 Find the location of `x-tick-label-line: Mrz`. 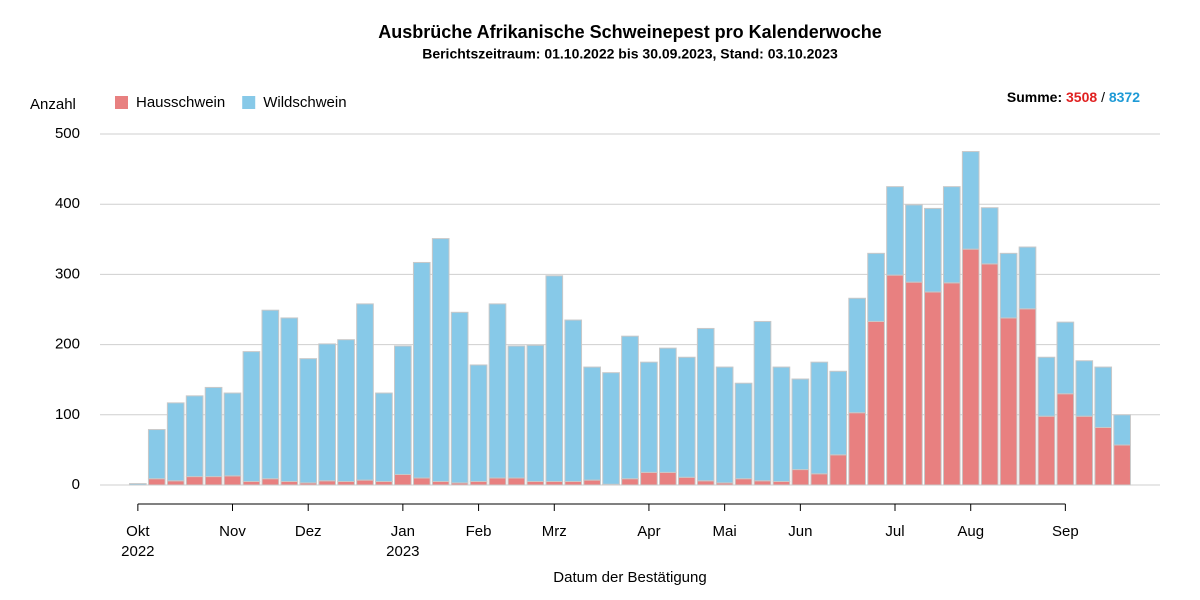

x-tick-label-line: Mrz is located at coordinates (554, 531).